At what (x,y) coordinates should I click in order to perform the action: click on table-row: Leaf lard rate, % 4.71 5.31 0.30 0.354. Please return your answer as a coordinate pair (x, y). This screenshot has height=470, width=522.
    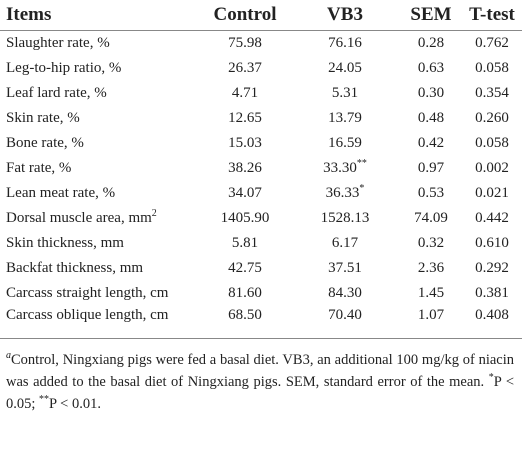
    Looking at the image, I should click on (261, 93).